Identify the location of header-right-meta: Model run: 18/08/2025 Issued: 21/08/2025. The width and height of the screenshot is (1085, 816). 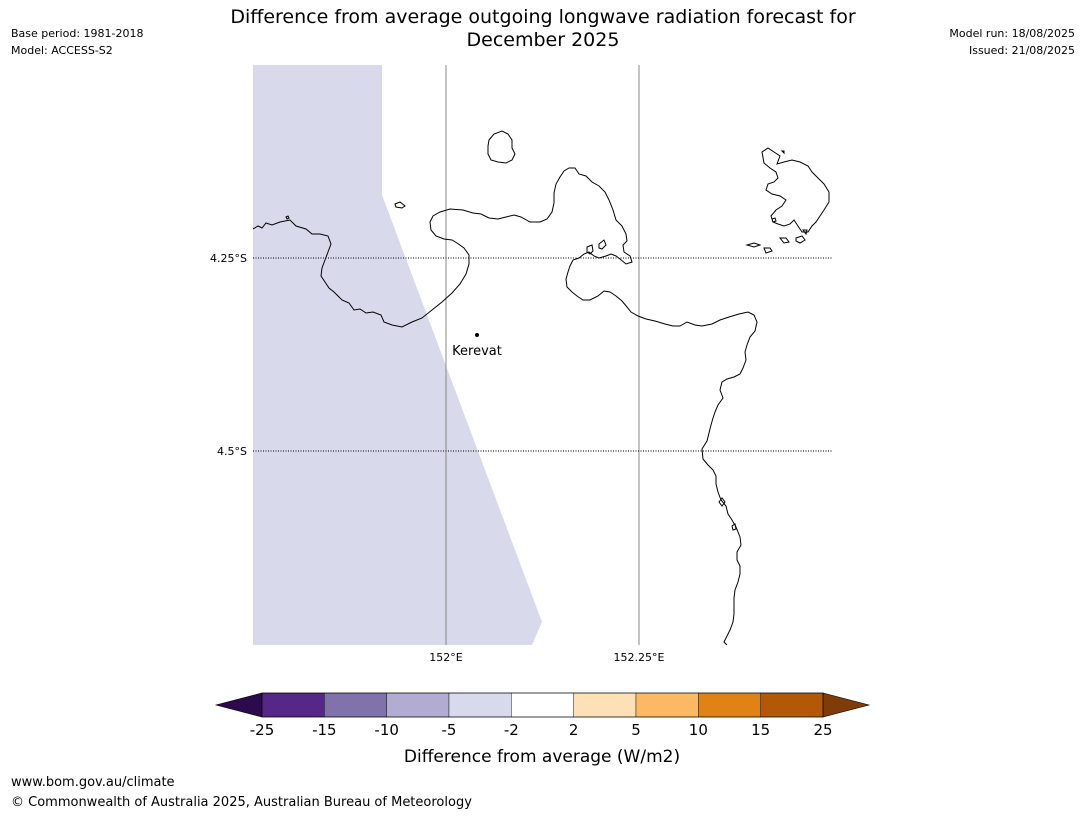
(1012, 42).